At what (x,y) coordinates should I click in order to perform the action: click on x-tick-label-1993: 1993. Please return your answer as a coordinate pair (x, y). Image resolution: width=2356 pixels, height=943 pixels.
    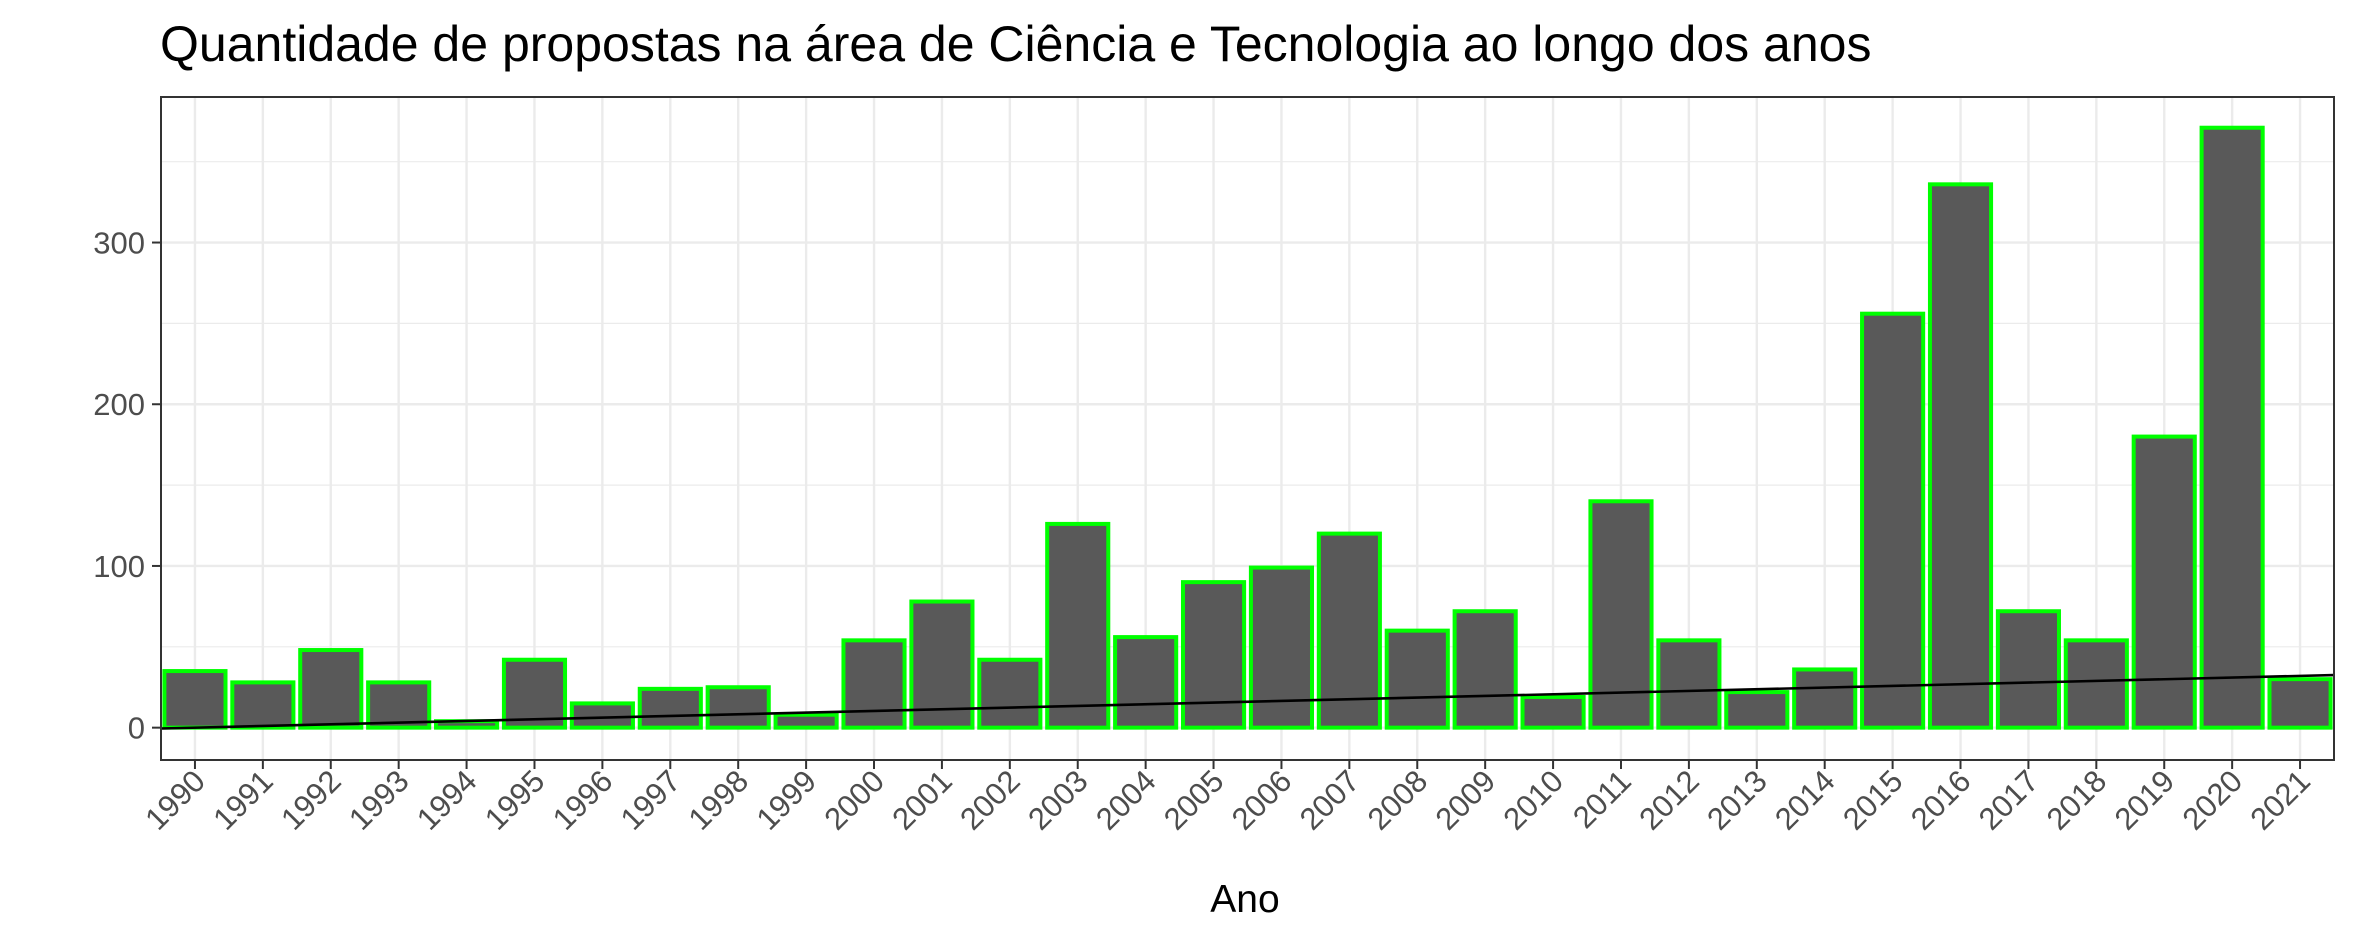
    Looking at the image, I should click on (379, 800).